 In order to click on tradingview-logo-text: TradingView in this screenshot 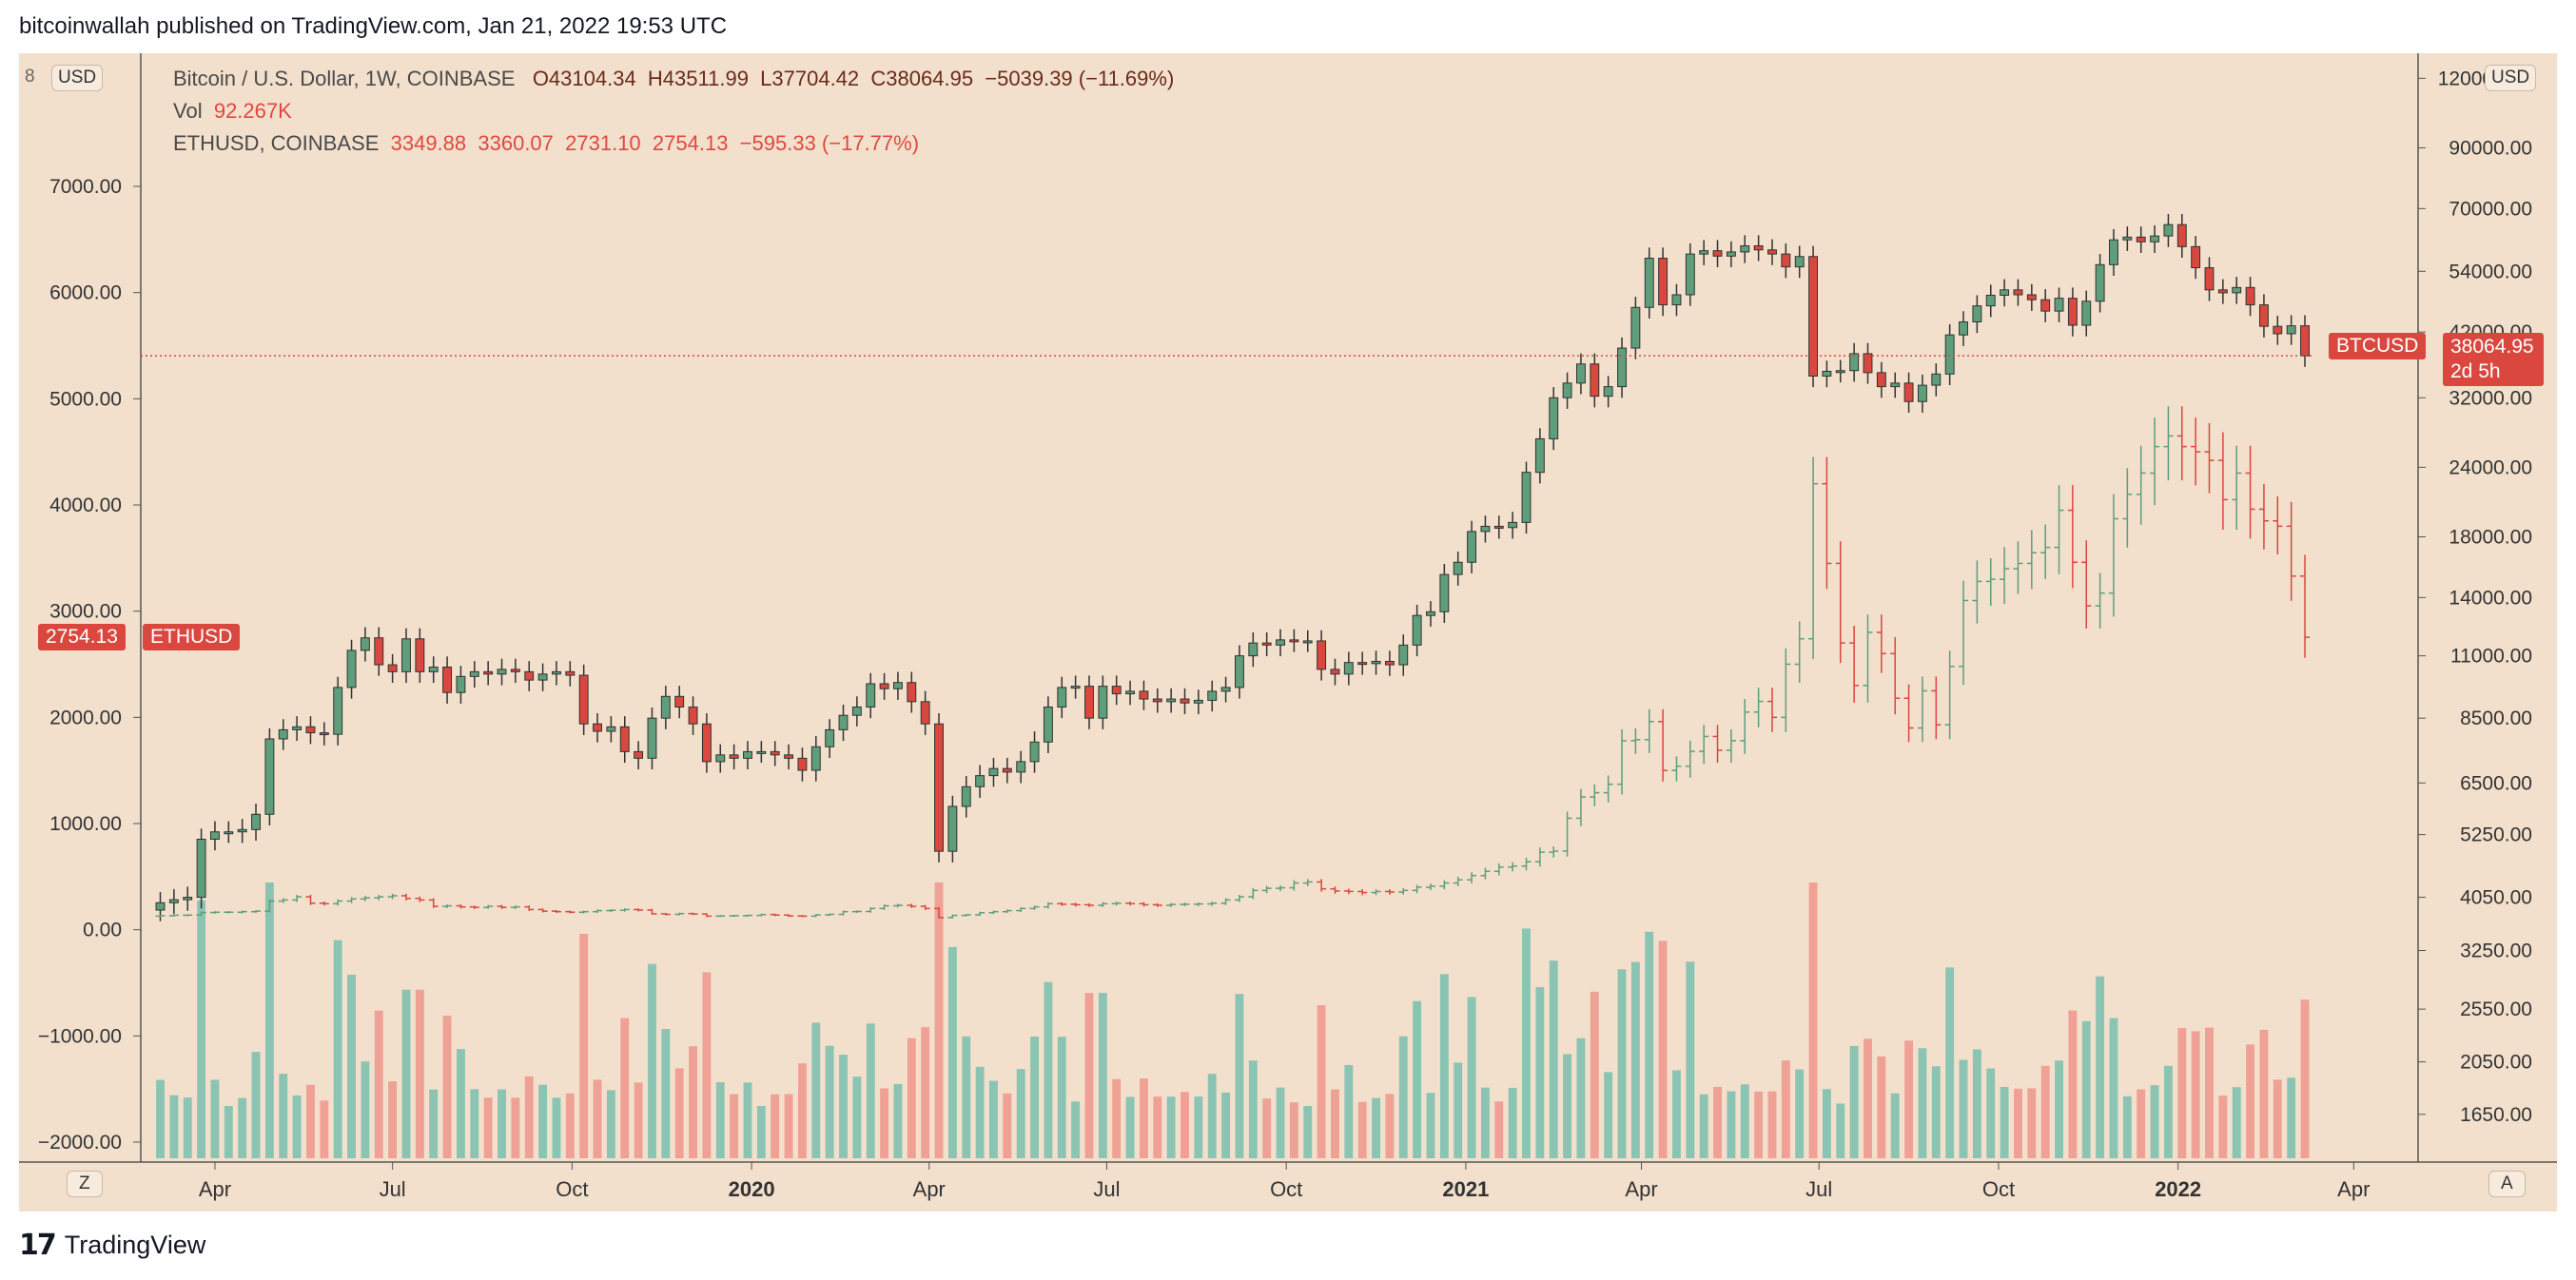, I will do `click(135, 1245)`.